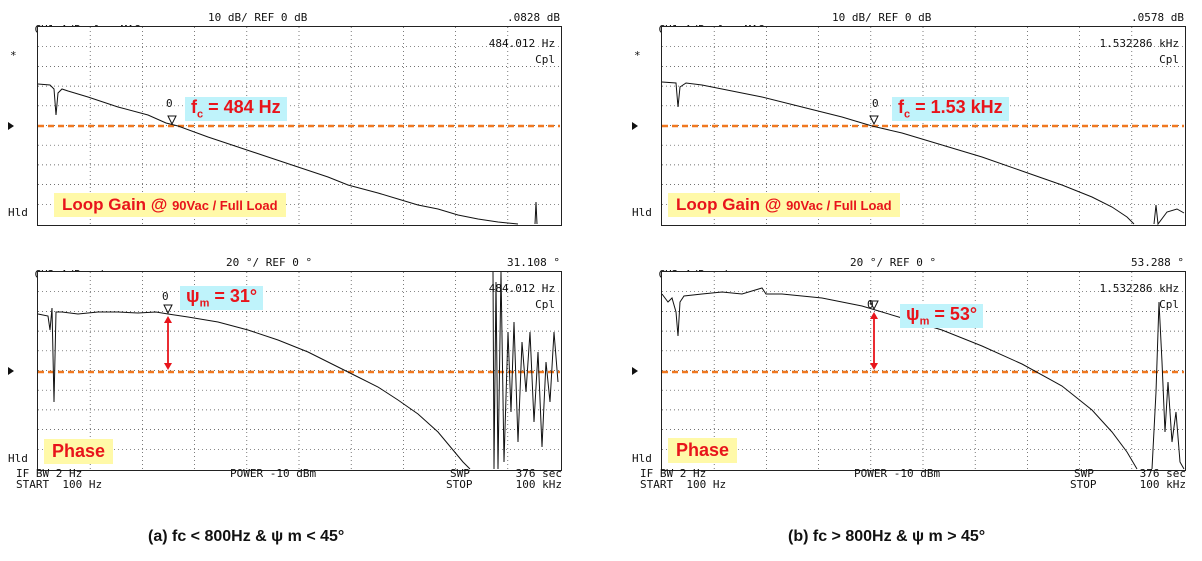 The height and width of the screenshot is (561, 1202). Describe the element at coordinates (950, 109) in the screenshot. I see `crossover-callout: fc = 1.53 kHz` at that location.